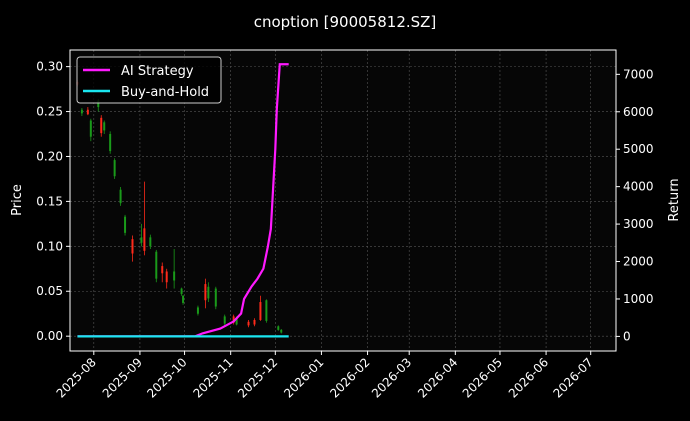  I want to click on y-tick-label-left: 0.05, so click(49, 291).